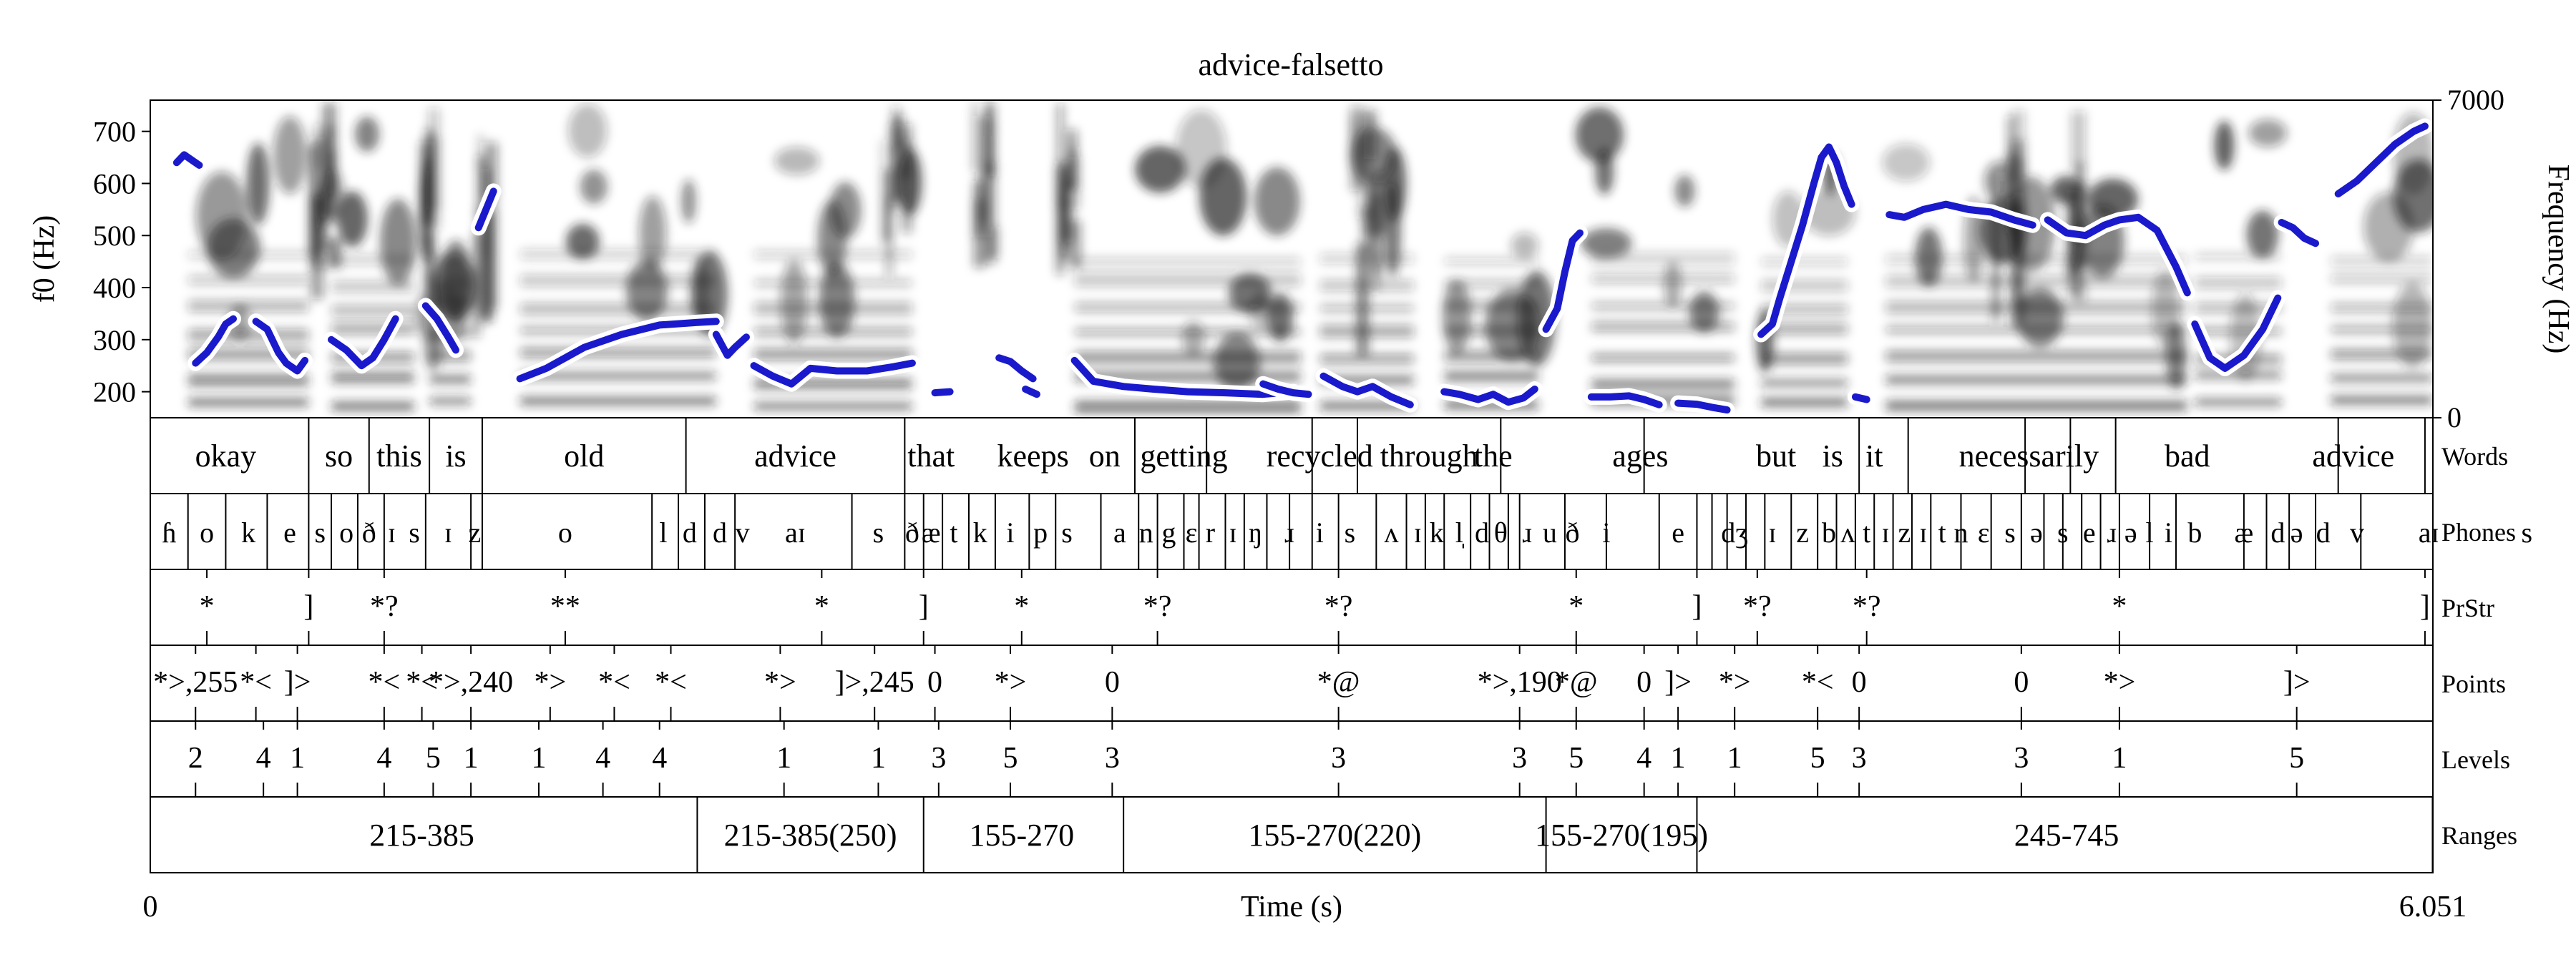 This screenshot has width=2576, height=970. Describe the element at coordinates (1418, 532) in the screenshot. I see `phones-label: ɪ` at that location.